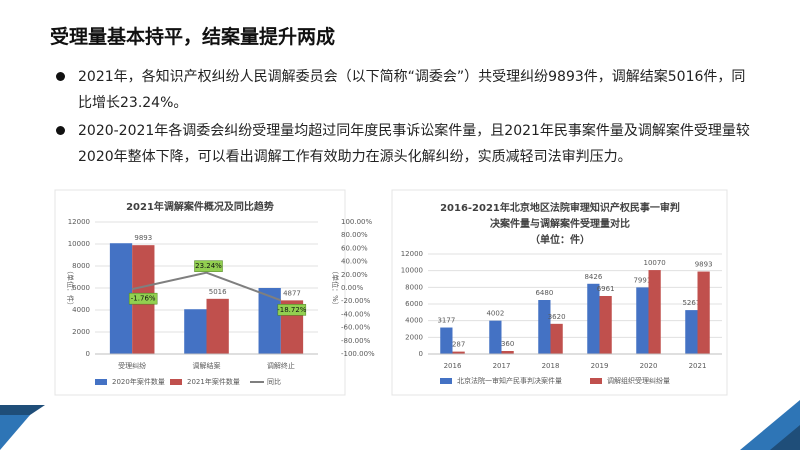 This screenshot has width=800, height=450. What do you see at coordinates (356, 328) in the screenshot?
I see `y2-tick-label: -60.00%` at bounding box center [356, 328].